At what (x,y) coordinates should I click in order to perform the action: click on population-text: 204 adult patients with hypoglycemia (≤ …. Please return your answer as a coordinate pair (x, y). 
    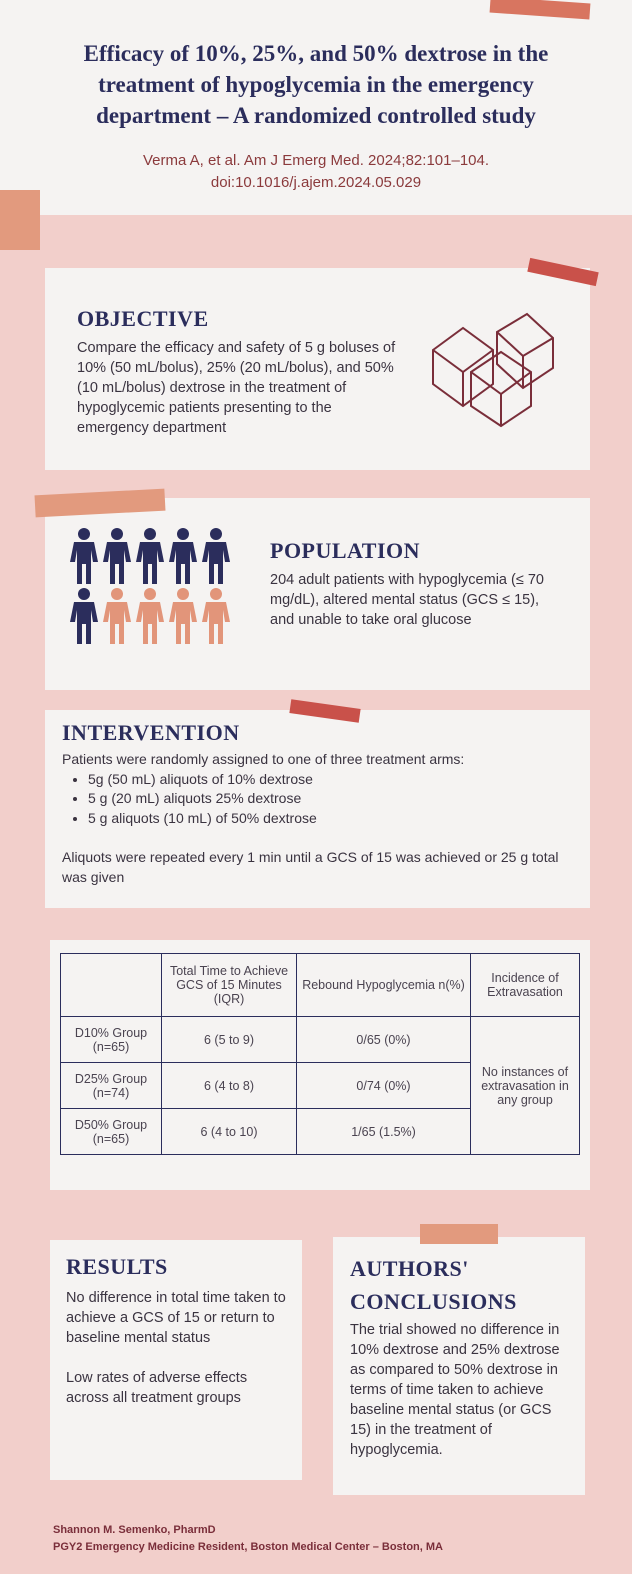
    Looking at the image, I should click on (407, 600).